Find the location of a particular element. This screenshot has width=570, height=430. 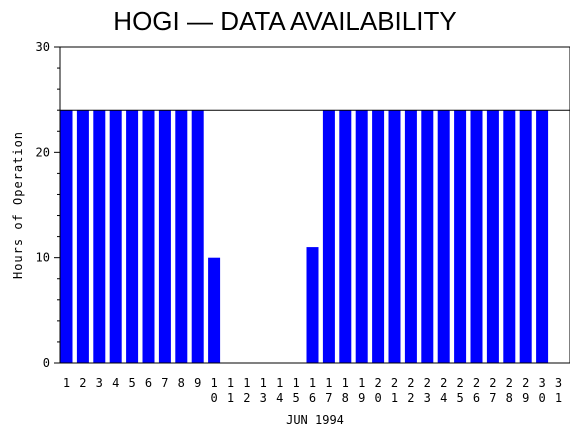

x-tick-label-7: 7 is located at coordinates (164, 383).